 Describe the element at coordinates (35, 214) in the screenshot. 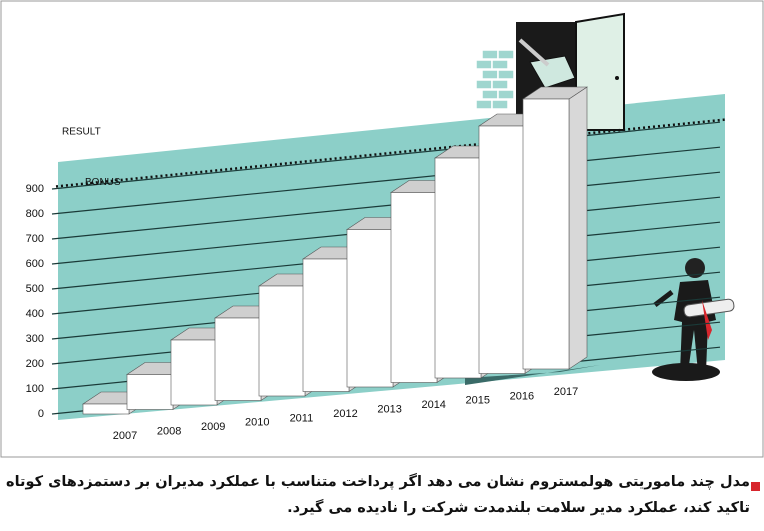

I see `y-tick-label: 800` at that location.